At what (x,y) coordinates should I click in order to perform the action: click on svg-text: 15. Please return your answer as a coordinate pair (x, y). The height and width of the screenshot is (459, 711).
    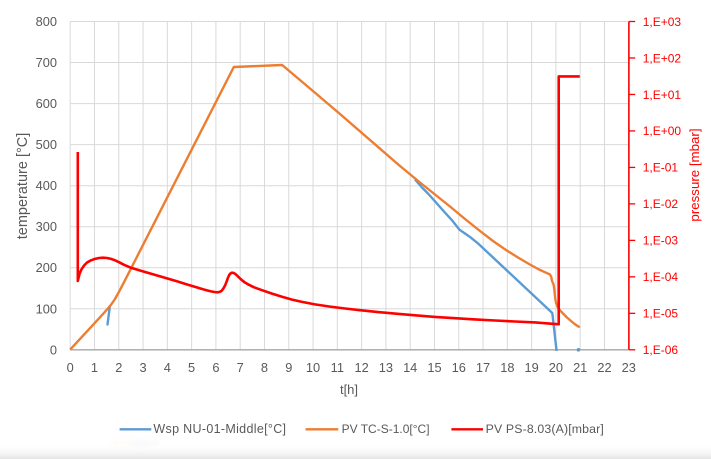
    Looking at the image, I should click on (434, 367).